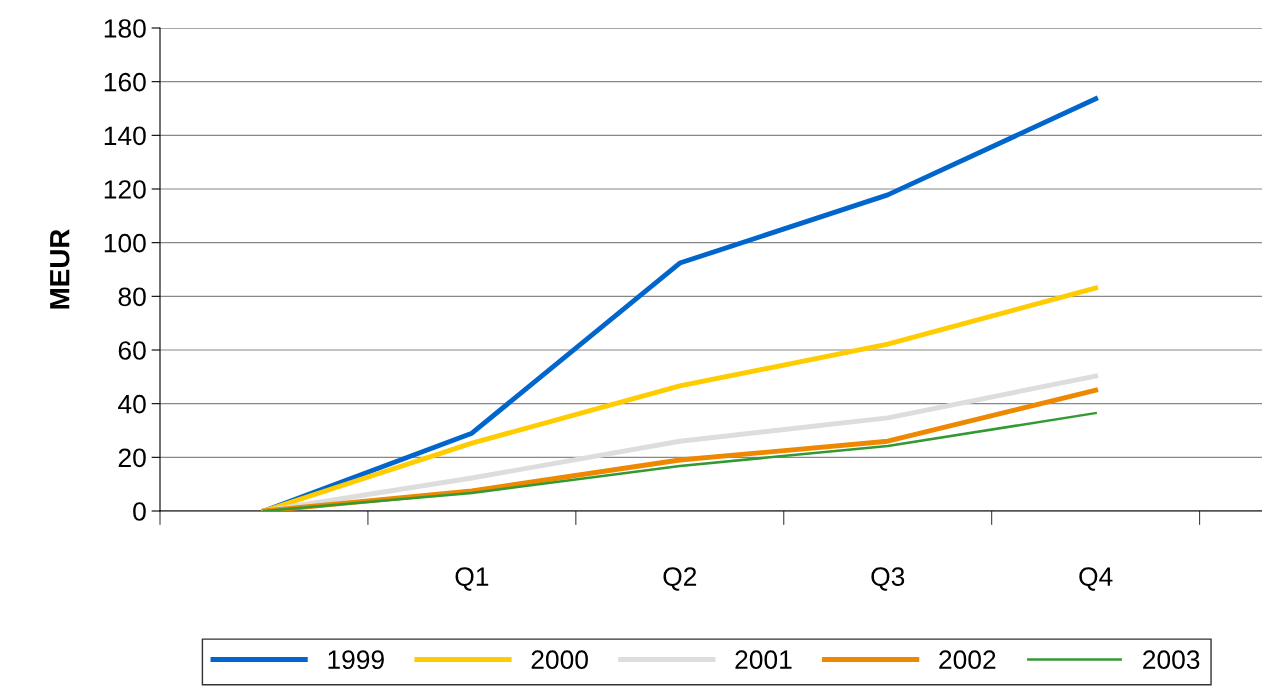 This screenshot has width=1262, height=698. Describe the element at coordinates (888, 579) in the screenshot. I see `x-tick-label: Q3` at that location.